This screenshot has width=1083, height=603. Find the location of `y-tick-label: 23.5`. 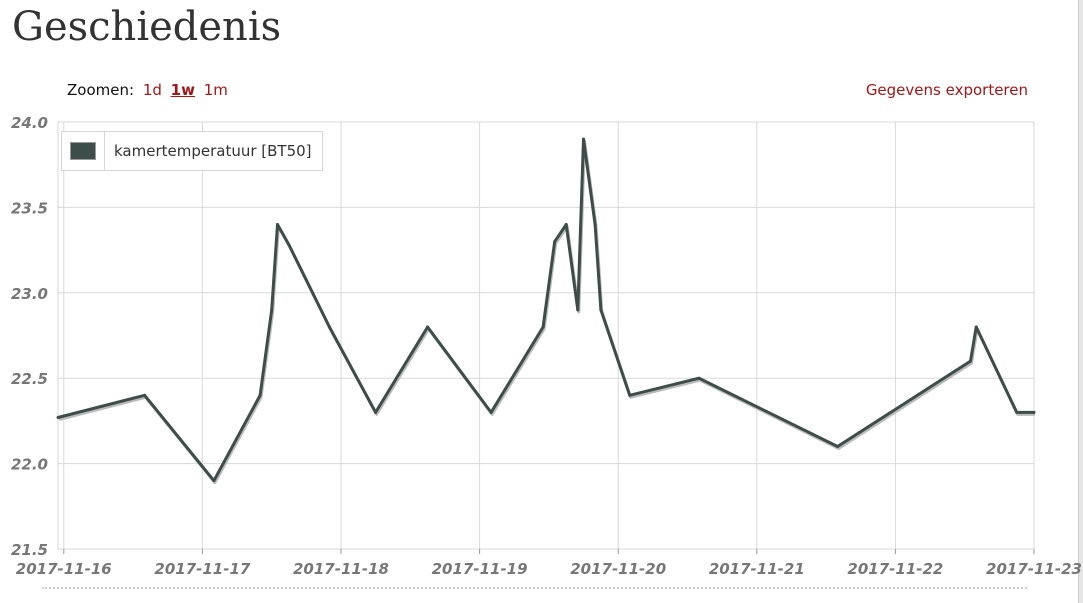

y-tick-label: 23.5 is located at coordinates (29, 208).